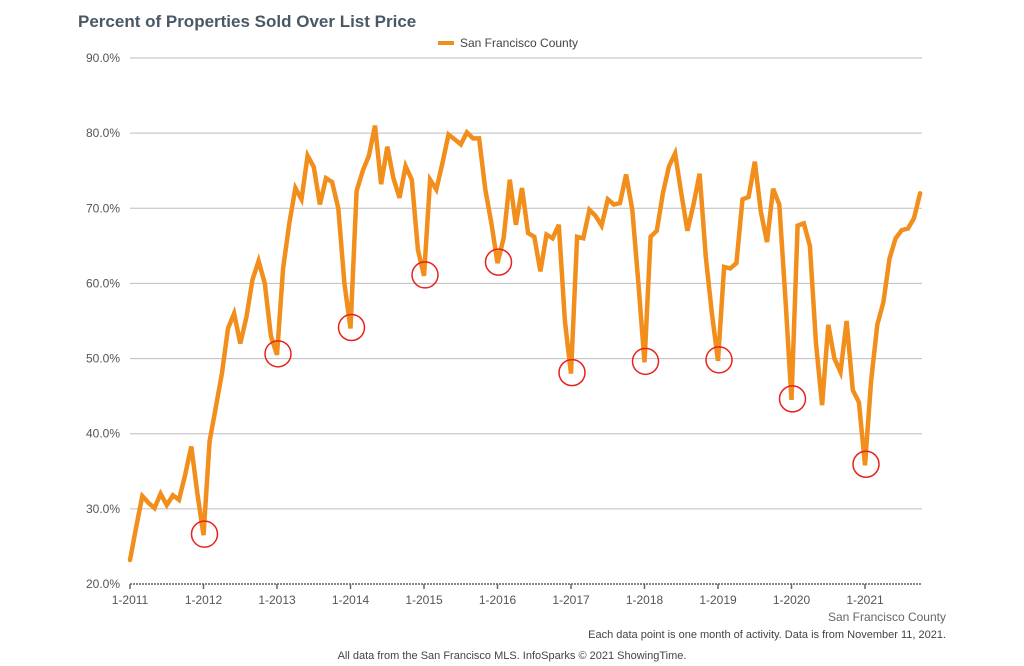 This screenshot has height=666, width=1024. Describe the element at coordinates (103, 133) in the screenshot. I see `y-tick-label: 80.0%` at that location.